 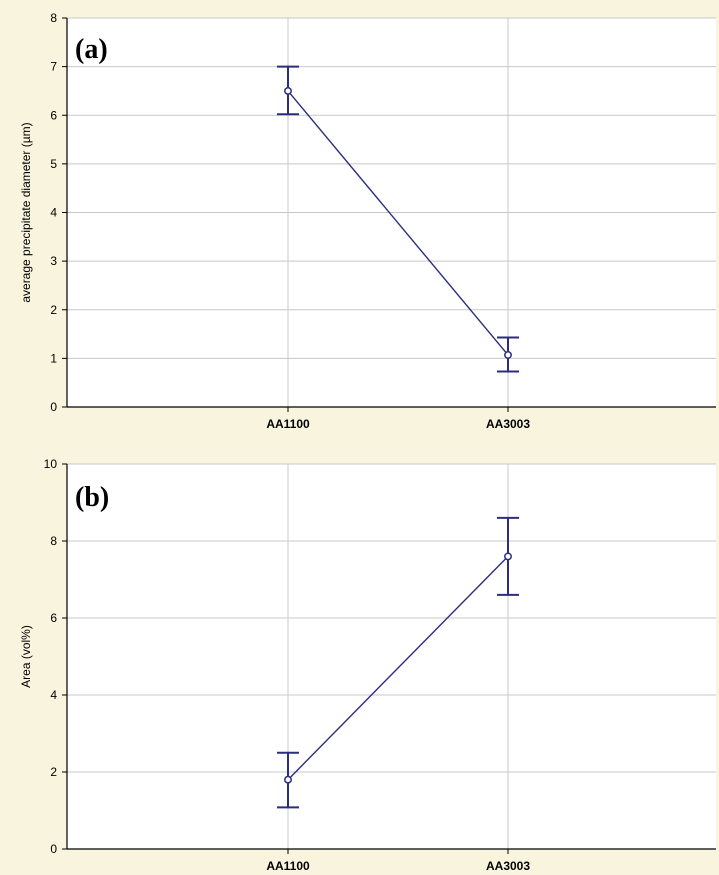 I want to click on y-tick-label: 1, so click(x=53, y=358).